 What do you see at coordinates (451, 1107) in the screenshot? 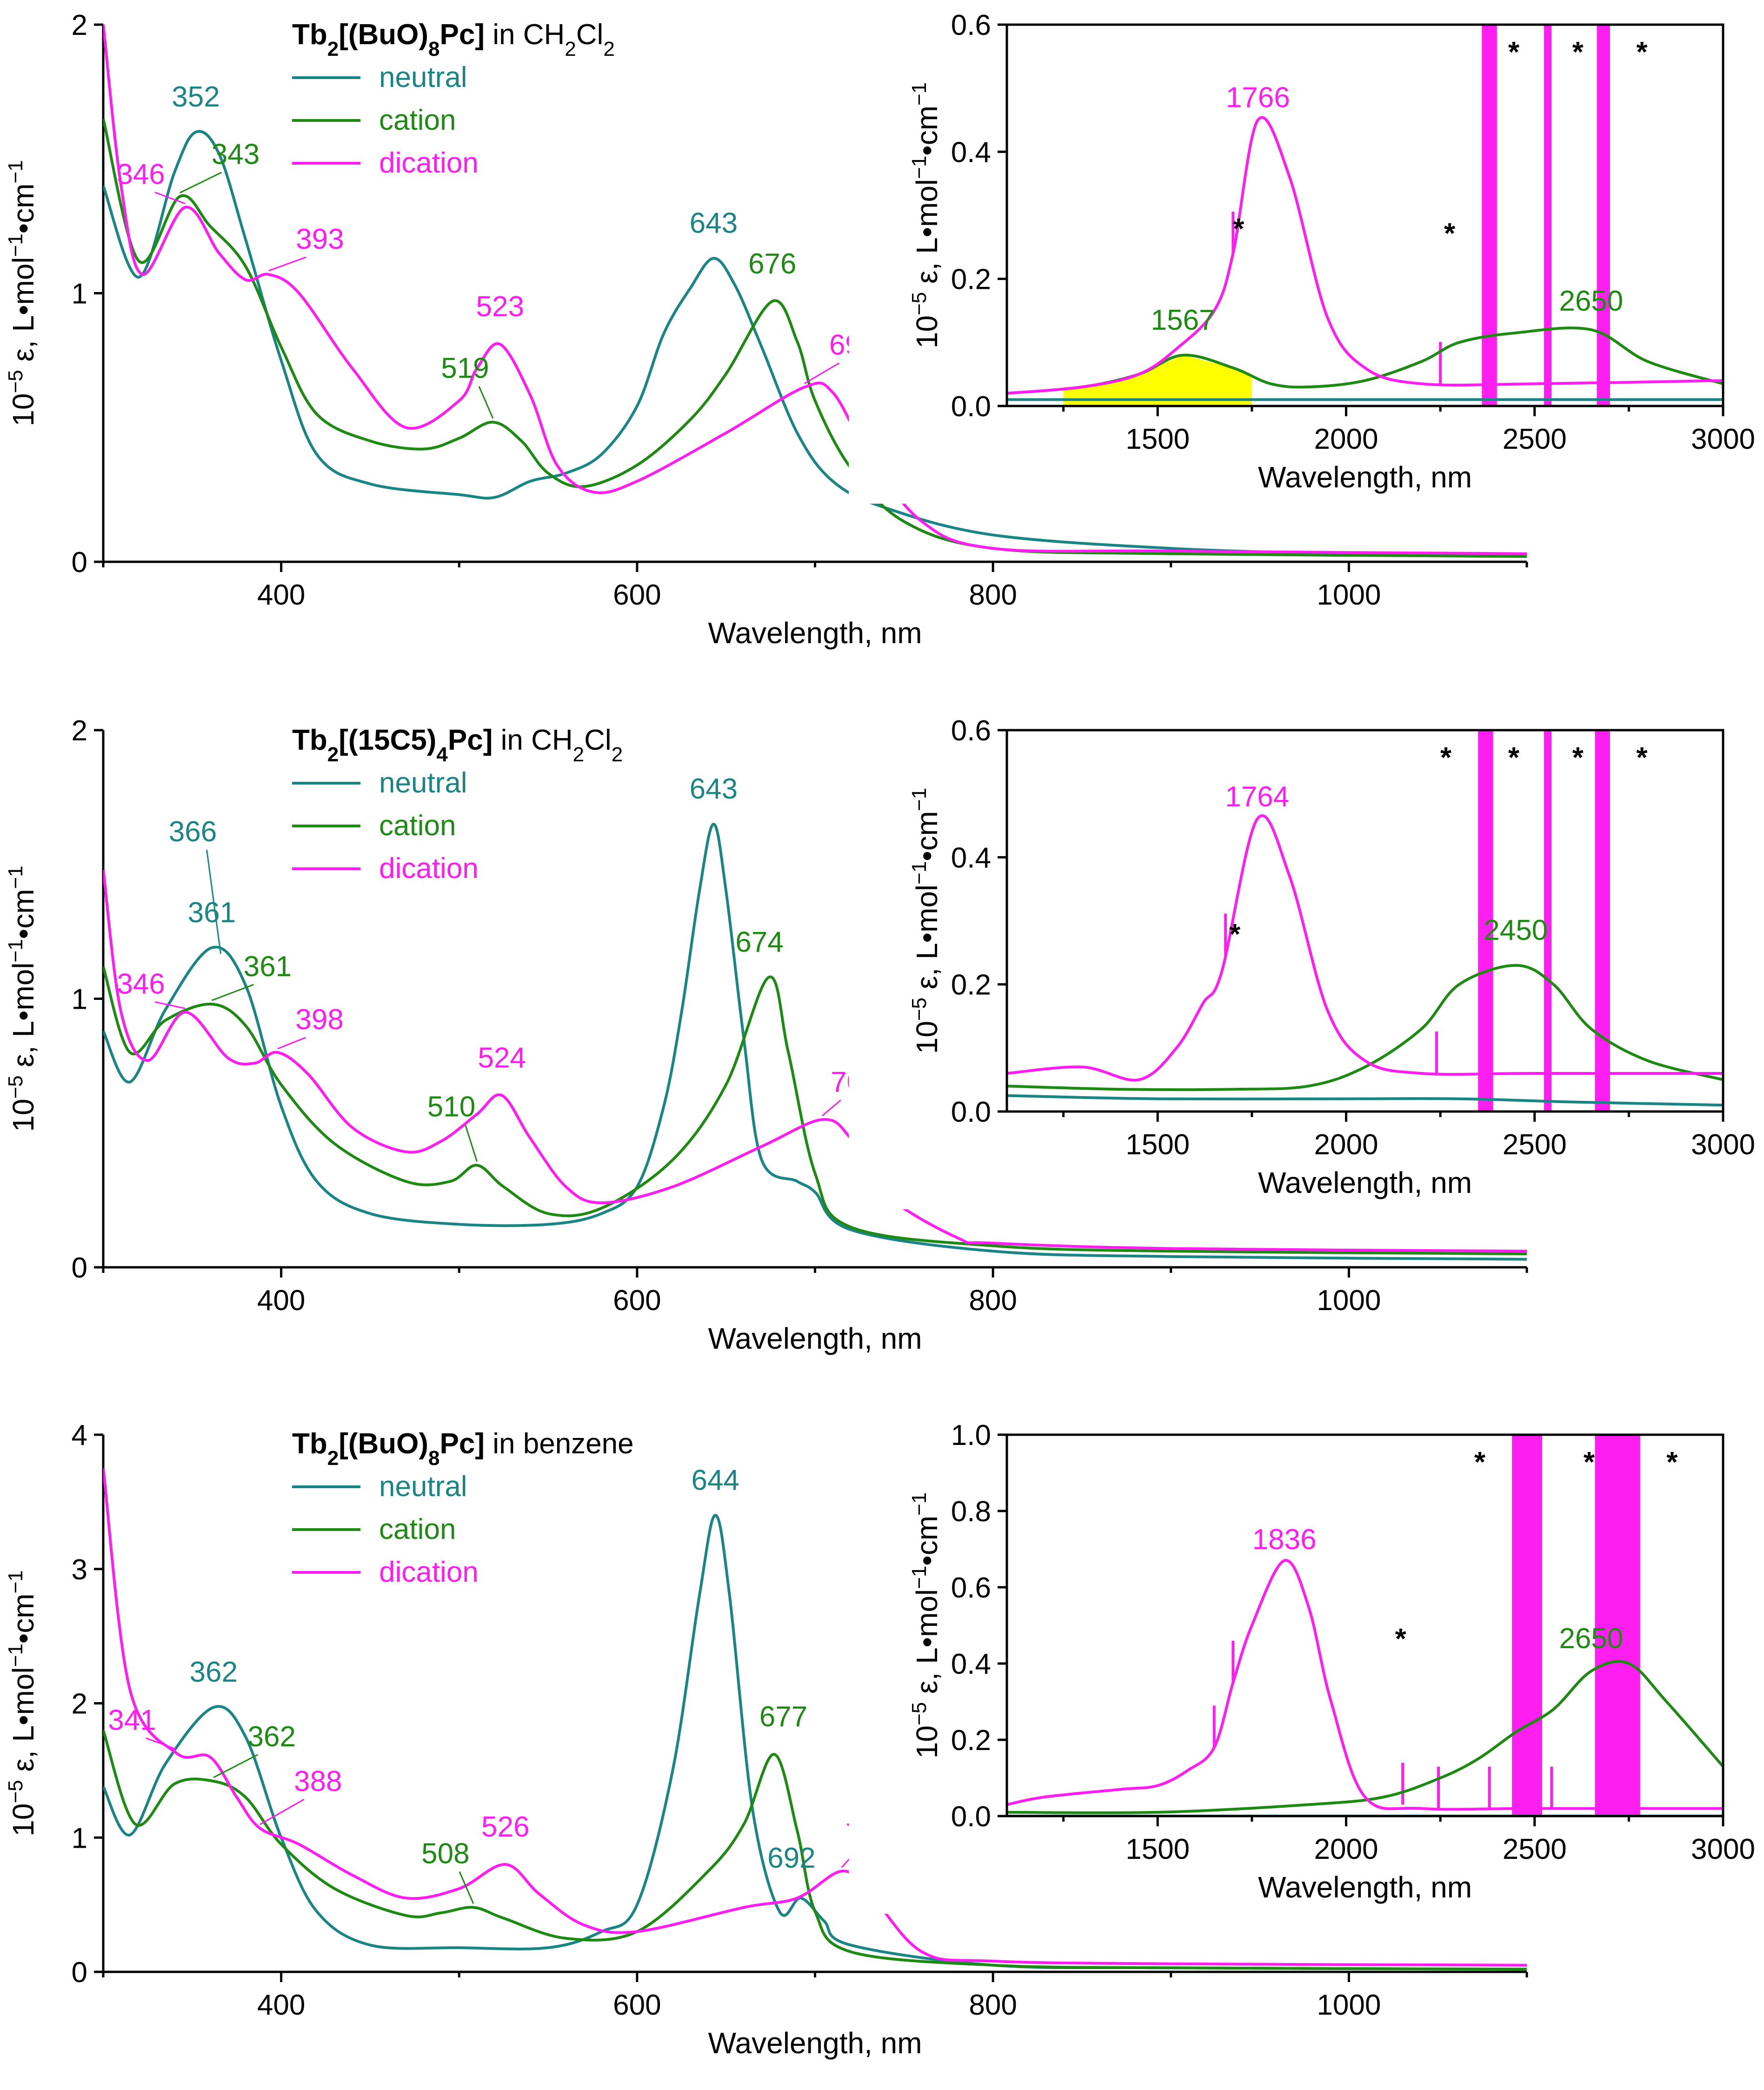
I see `peak-label-cation: 510` at bounding box center [451, 1107].